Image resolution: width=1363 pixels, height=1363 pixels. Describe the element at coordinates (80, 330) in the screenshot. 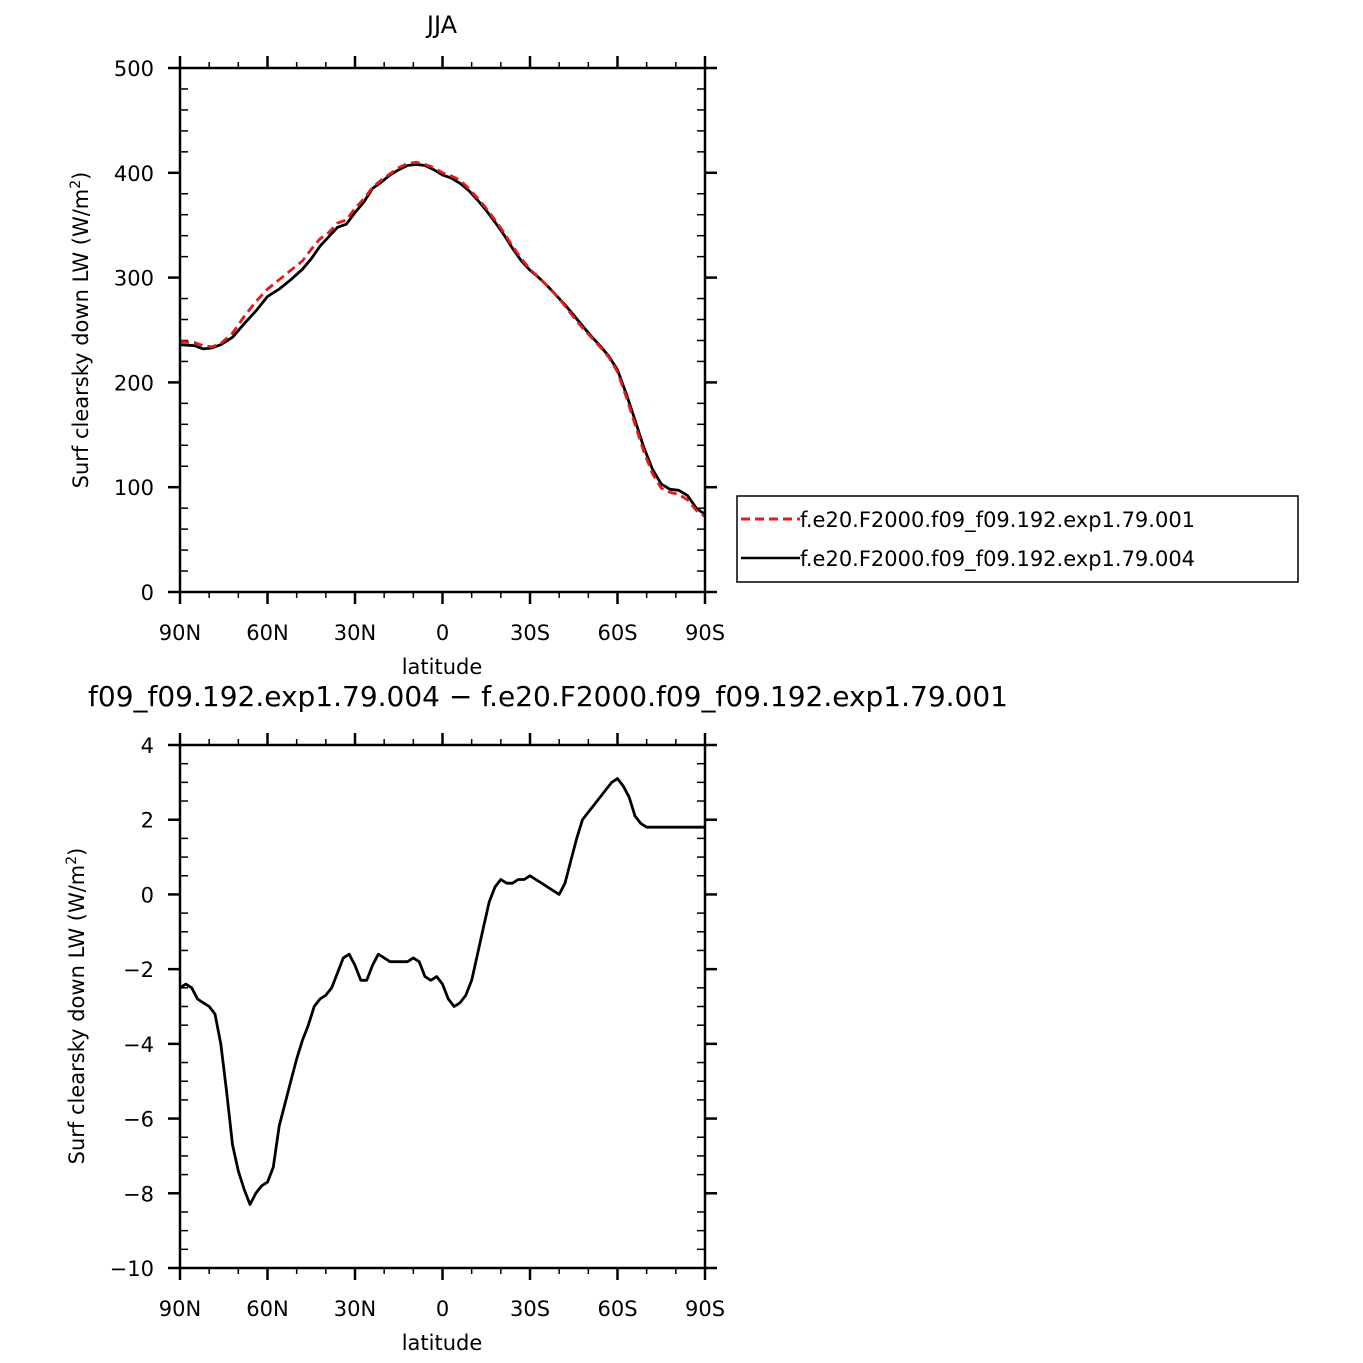

I see `top-y-axis-label: Surf clearsky down LW (W/m2)` at that location.